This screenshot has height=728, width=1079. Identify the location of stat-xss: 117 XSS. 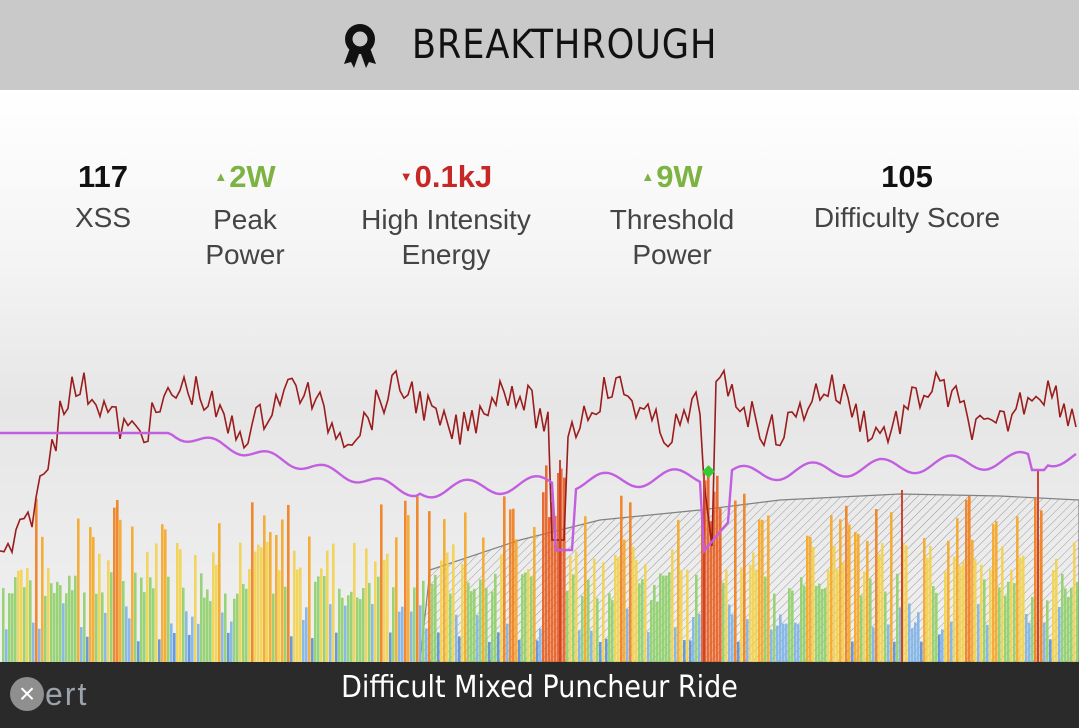
(103, 196).